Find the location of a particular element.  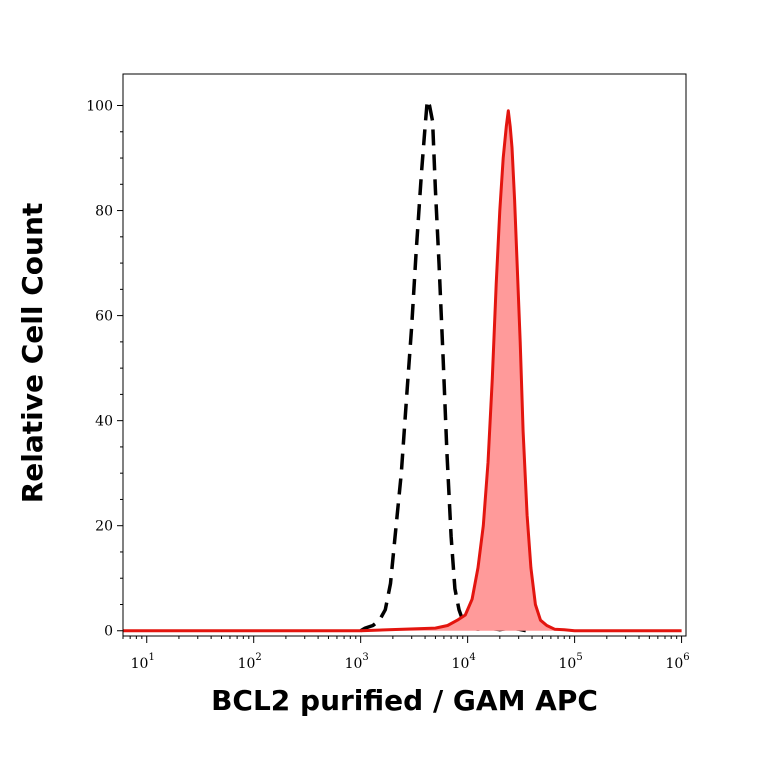

x-axis-title: BCL2 purified / GAM APC is located at coordinates (404, 700).